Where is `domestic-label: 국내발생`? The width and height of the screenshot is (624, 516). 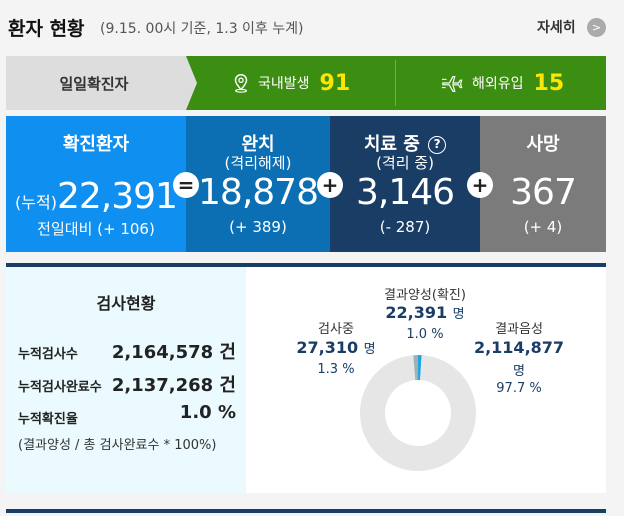
domestic-label: 국내발생 is located at coordinates (284, 84).